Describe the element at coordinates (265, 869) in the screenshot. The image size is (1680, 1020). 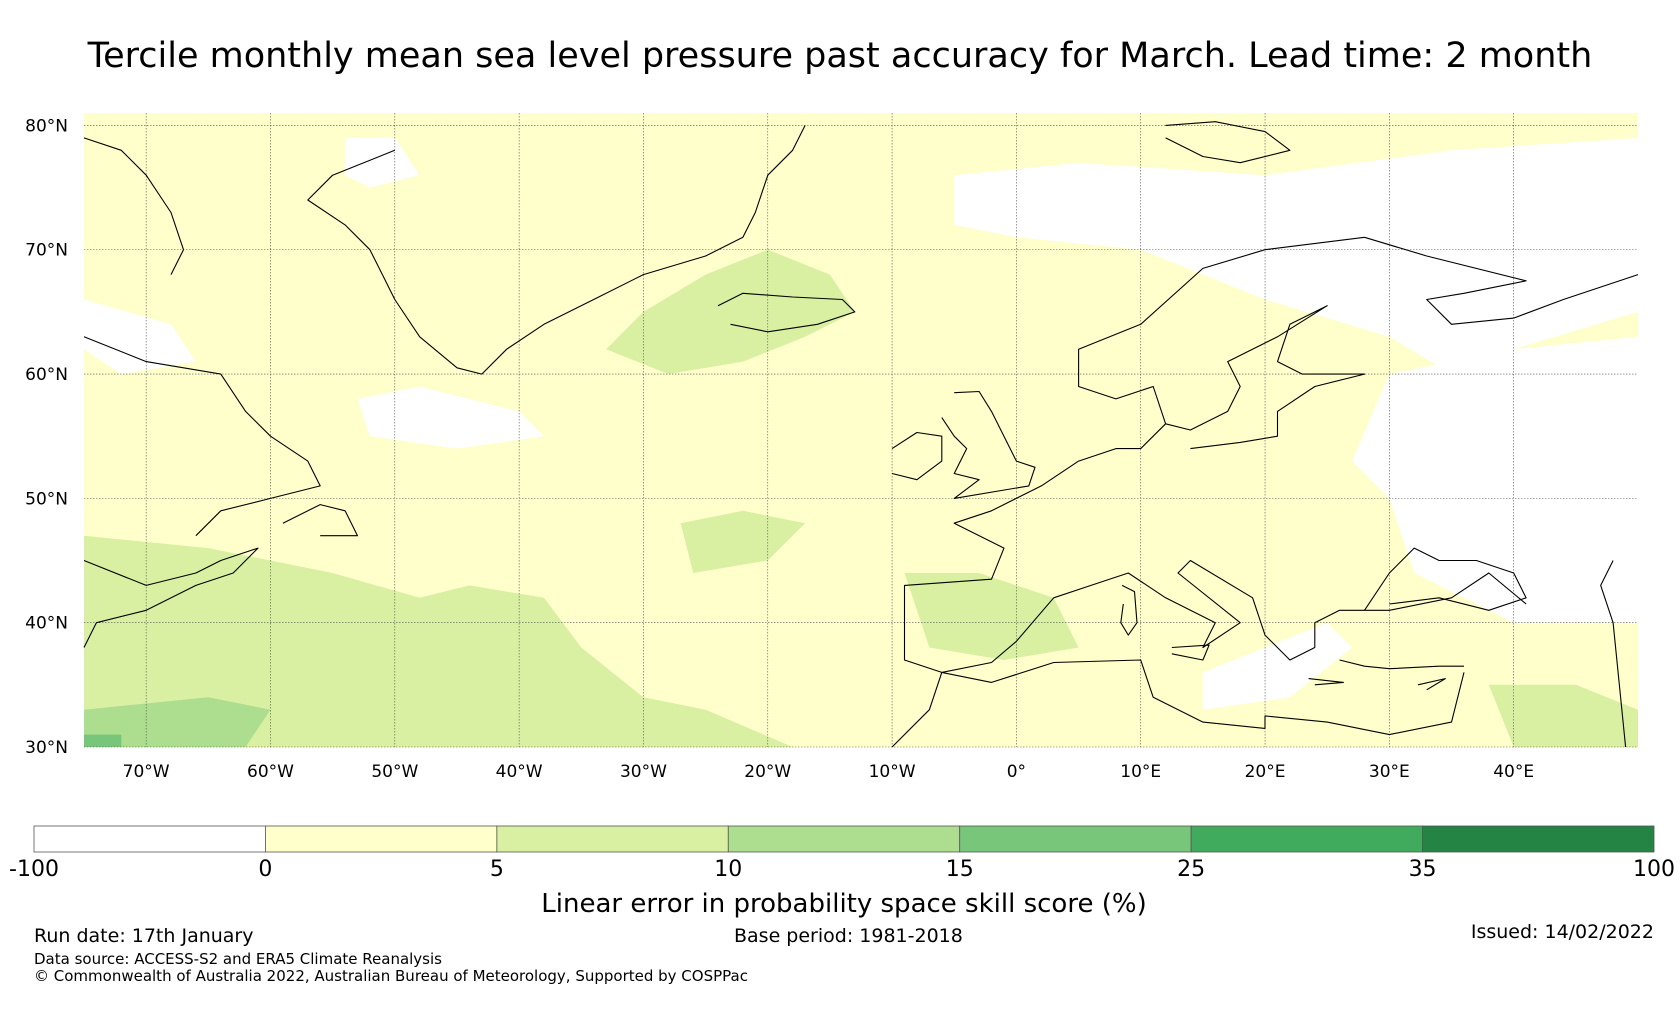
I see `colorbar-tick-label: 0` at that location.